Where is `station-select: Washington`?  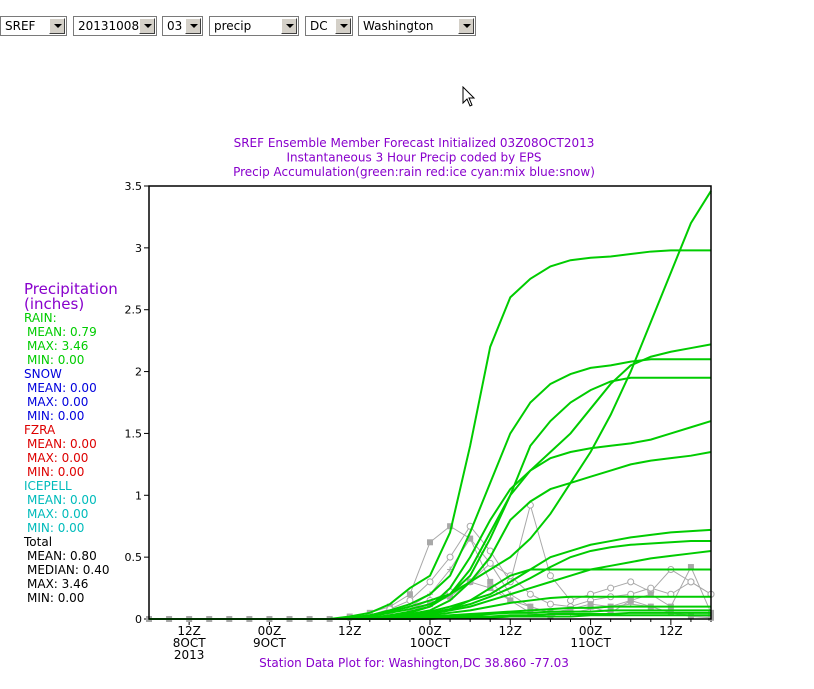 station-select: Washington is located at coordinates (417, 26).